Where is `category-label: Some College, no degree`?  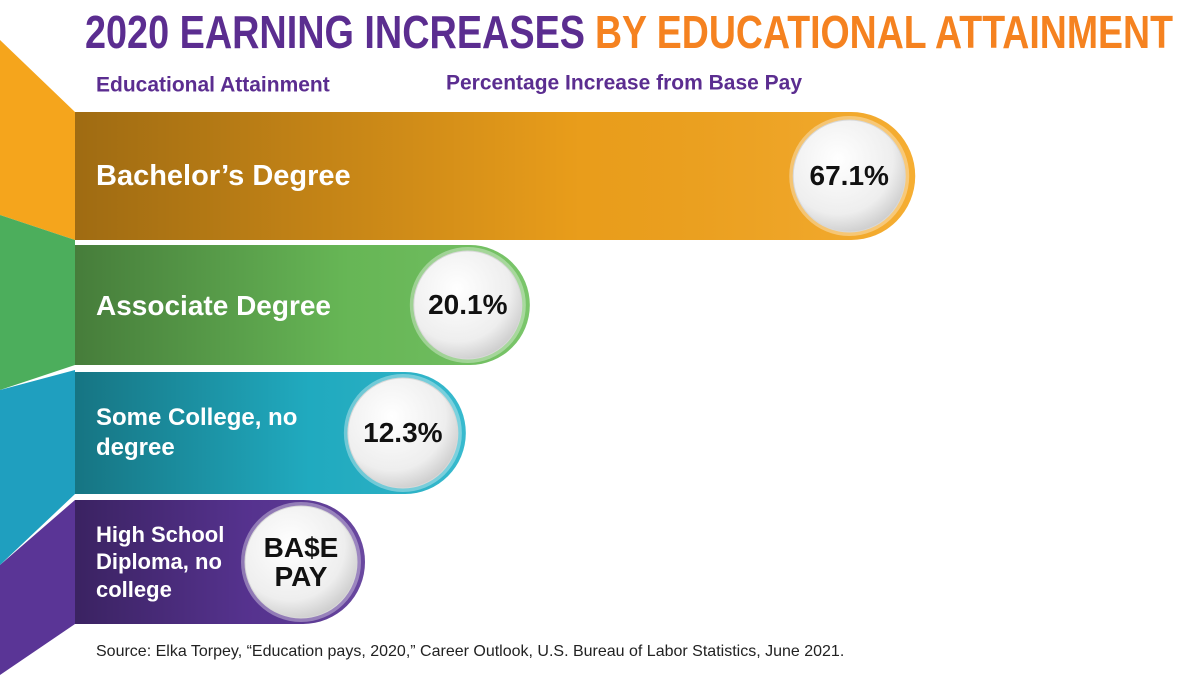 category-label: Some College, no degree is located at coordinates (197, 432).